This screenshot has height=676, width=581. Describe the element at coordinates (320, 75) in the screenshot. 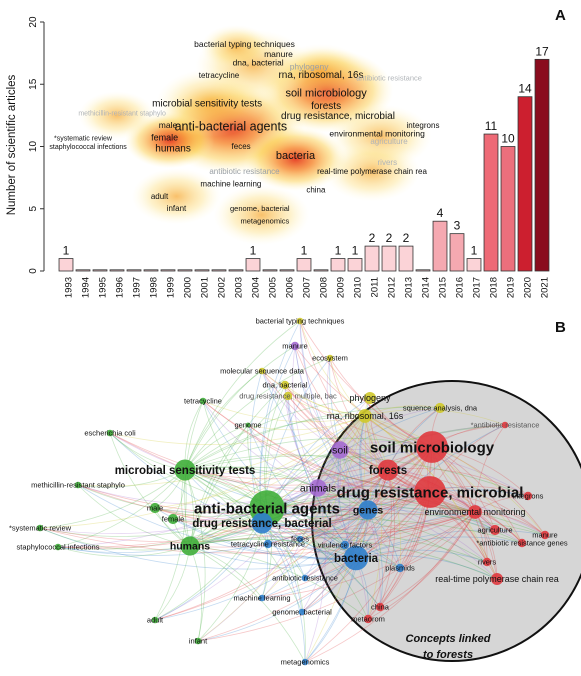

I see `overlay-term: rna, ribosomal, 16s` at that location.